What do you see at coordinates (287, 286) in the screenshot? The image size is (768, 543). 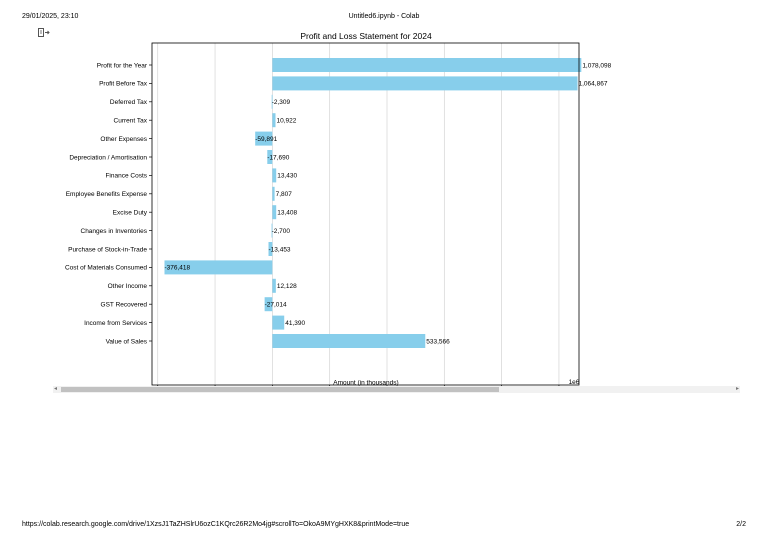 I see `bar-value-label: 12,128` at bounding box center [287, 286].